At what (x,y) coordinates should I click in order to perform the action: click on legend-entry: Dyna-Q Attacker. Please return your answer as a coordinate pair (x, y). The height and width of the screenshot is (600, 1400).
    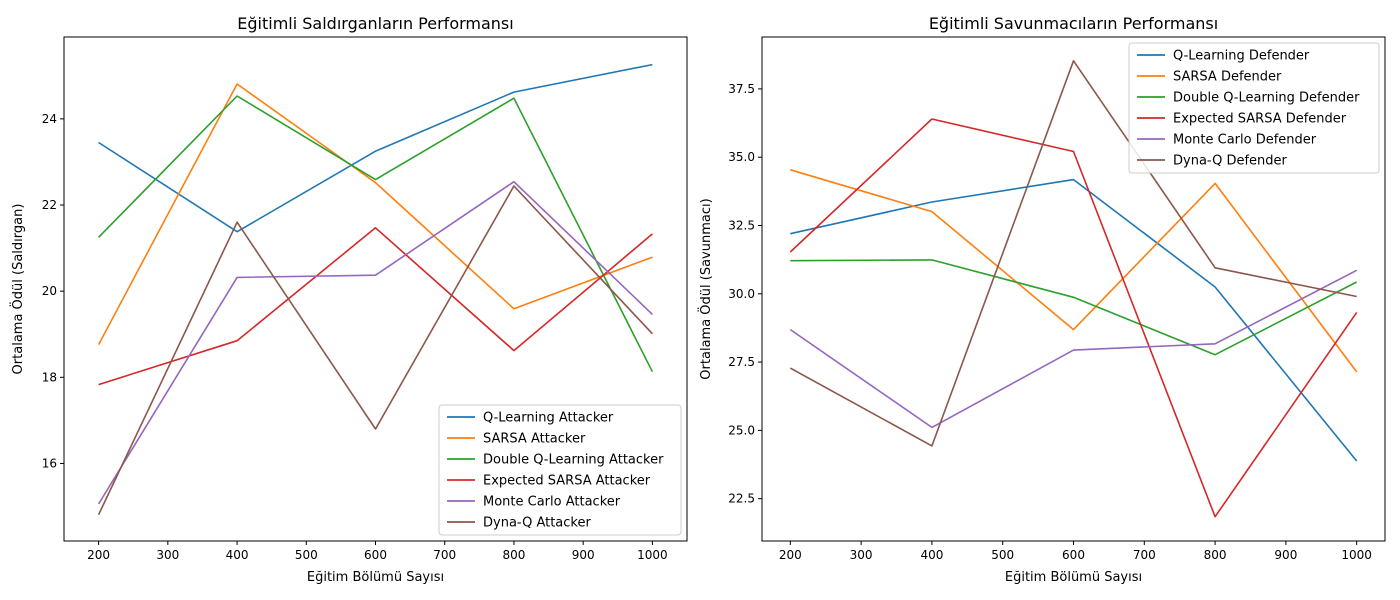
    Looking at the image, I should click on (537, 523).